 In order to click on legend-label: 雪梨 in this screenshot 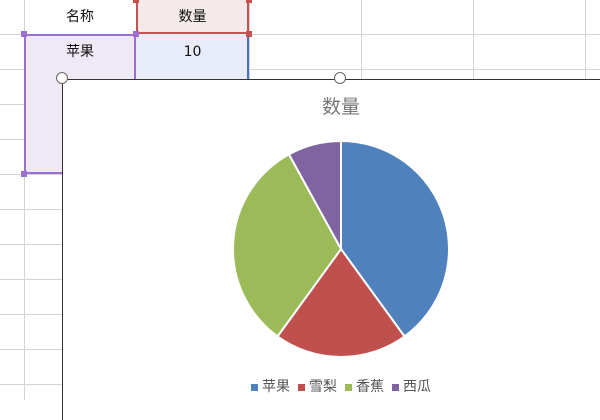, I will do `click(323, 387)`.